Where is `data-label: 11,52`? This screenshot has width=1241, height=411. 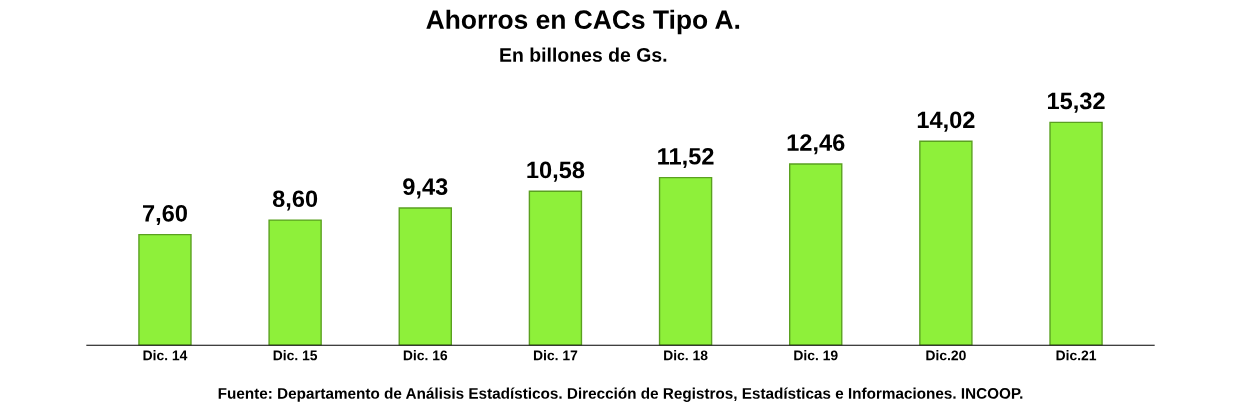 data-label: 11,52 is located at coordinates (686, 158).